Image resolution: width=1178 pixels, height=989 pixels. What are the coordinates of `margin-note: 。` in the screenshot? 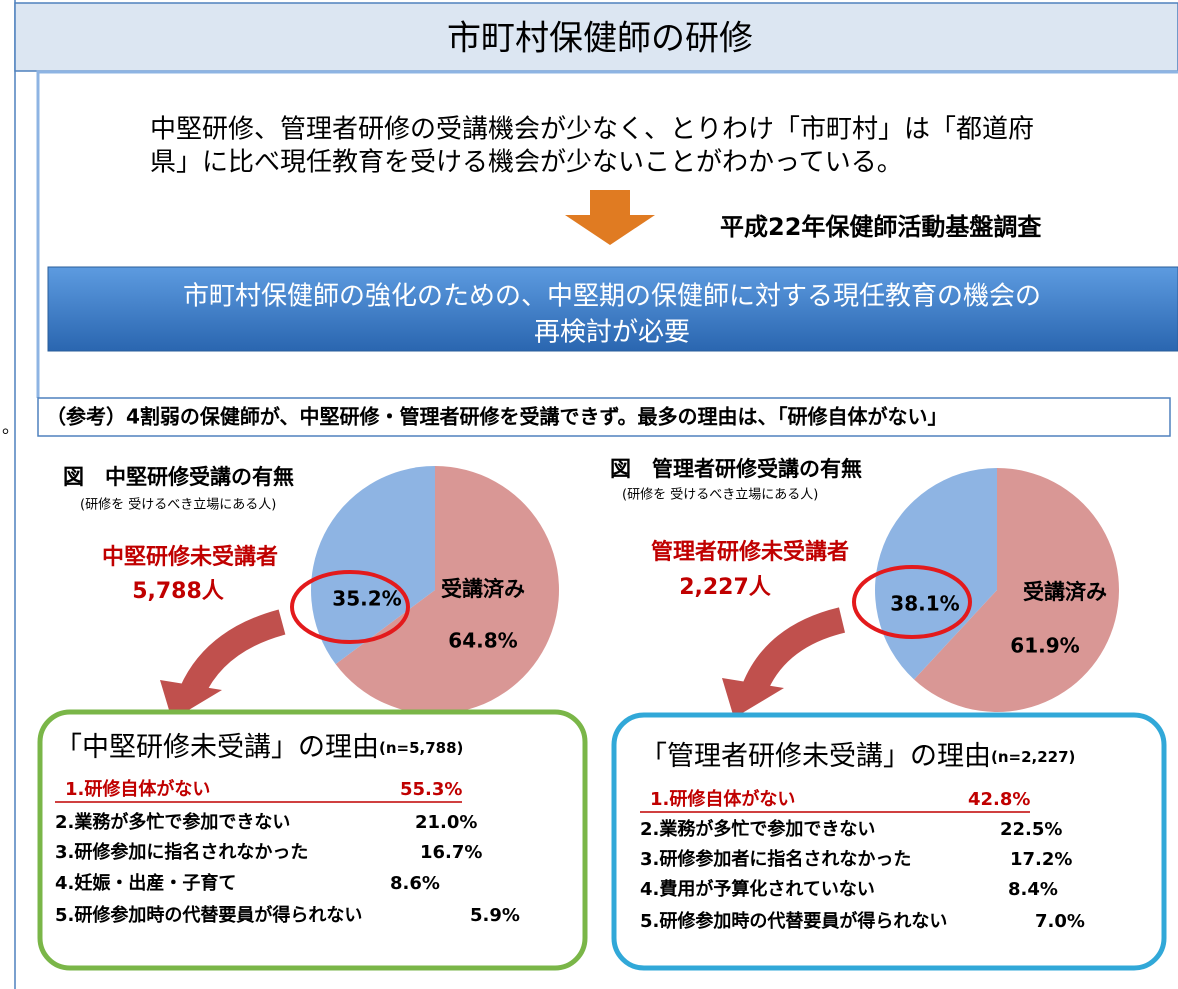 It's located at (11, 427).